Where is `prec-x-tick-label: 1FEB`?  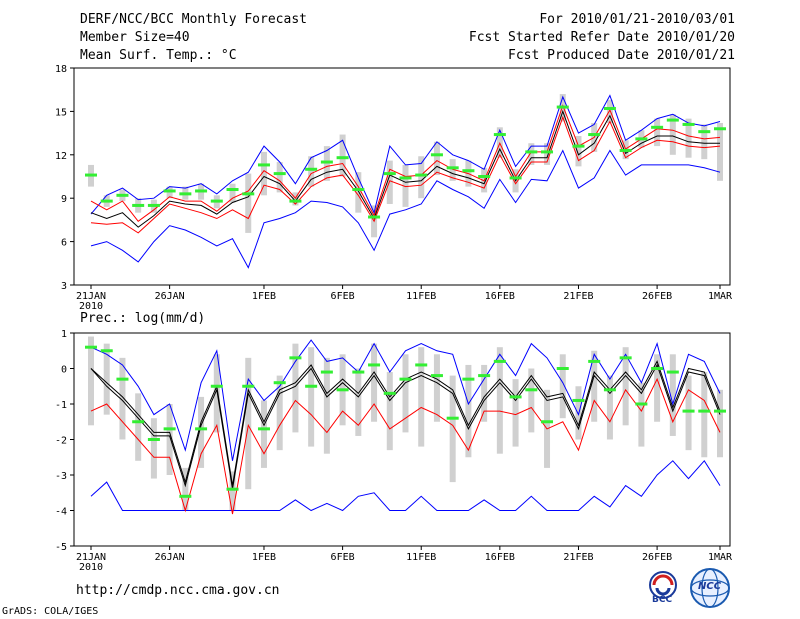 prec-x-tick-label: 1FEB is located at coordinates (264, 557).